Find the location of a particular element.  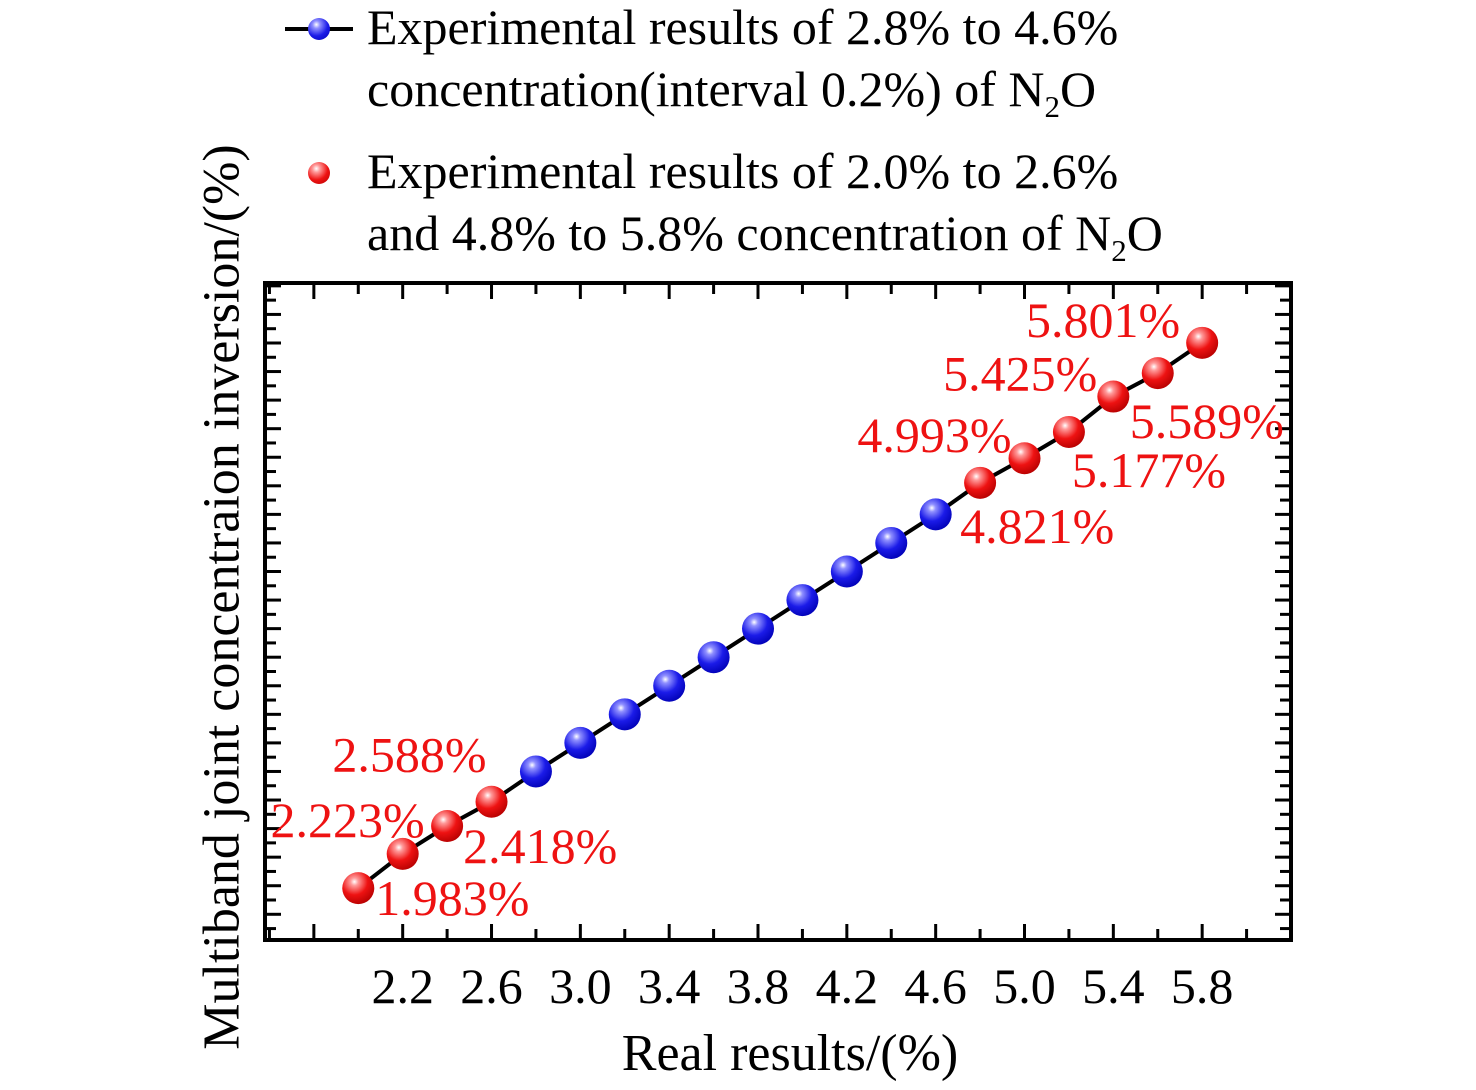

legend-text-segment: Experimental results of 2.8% to 4.6% is located at coordinates (743, 27).